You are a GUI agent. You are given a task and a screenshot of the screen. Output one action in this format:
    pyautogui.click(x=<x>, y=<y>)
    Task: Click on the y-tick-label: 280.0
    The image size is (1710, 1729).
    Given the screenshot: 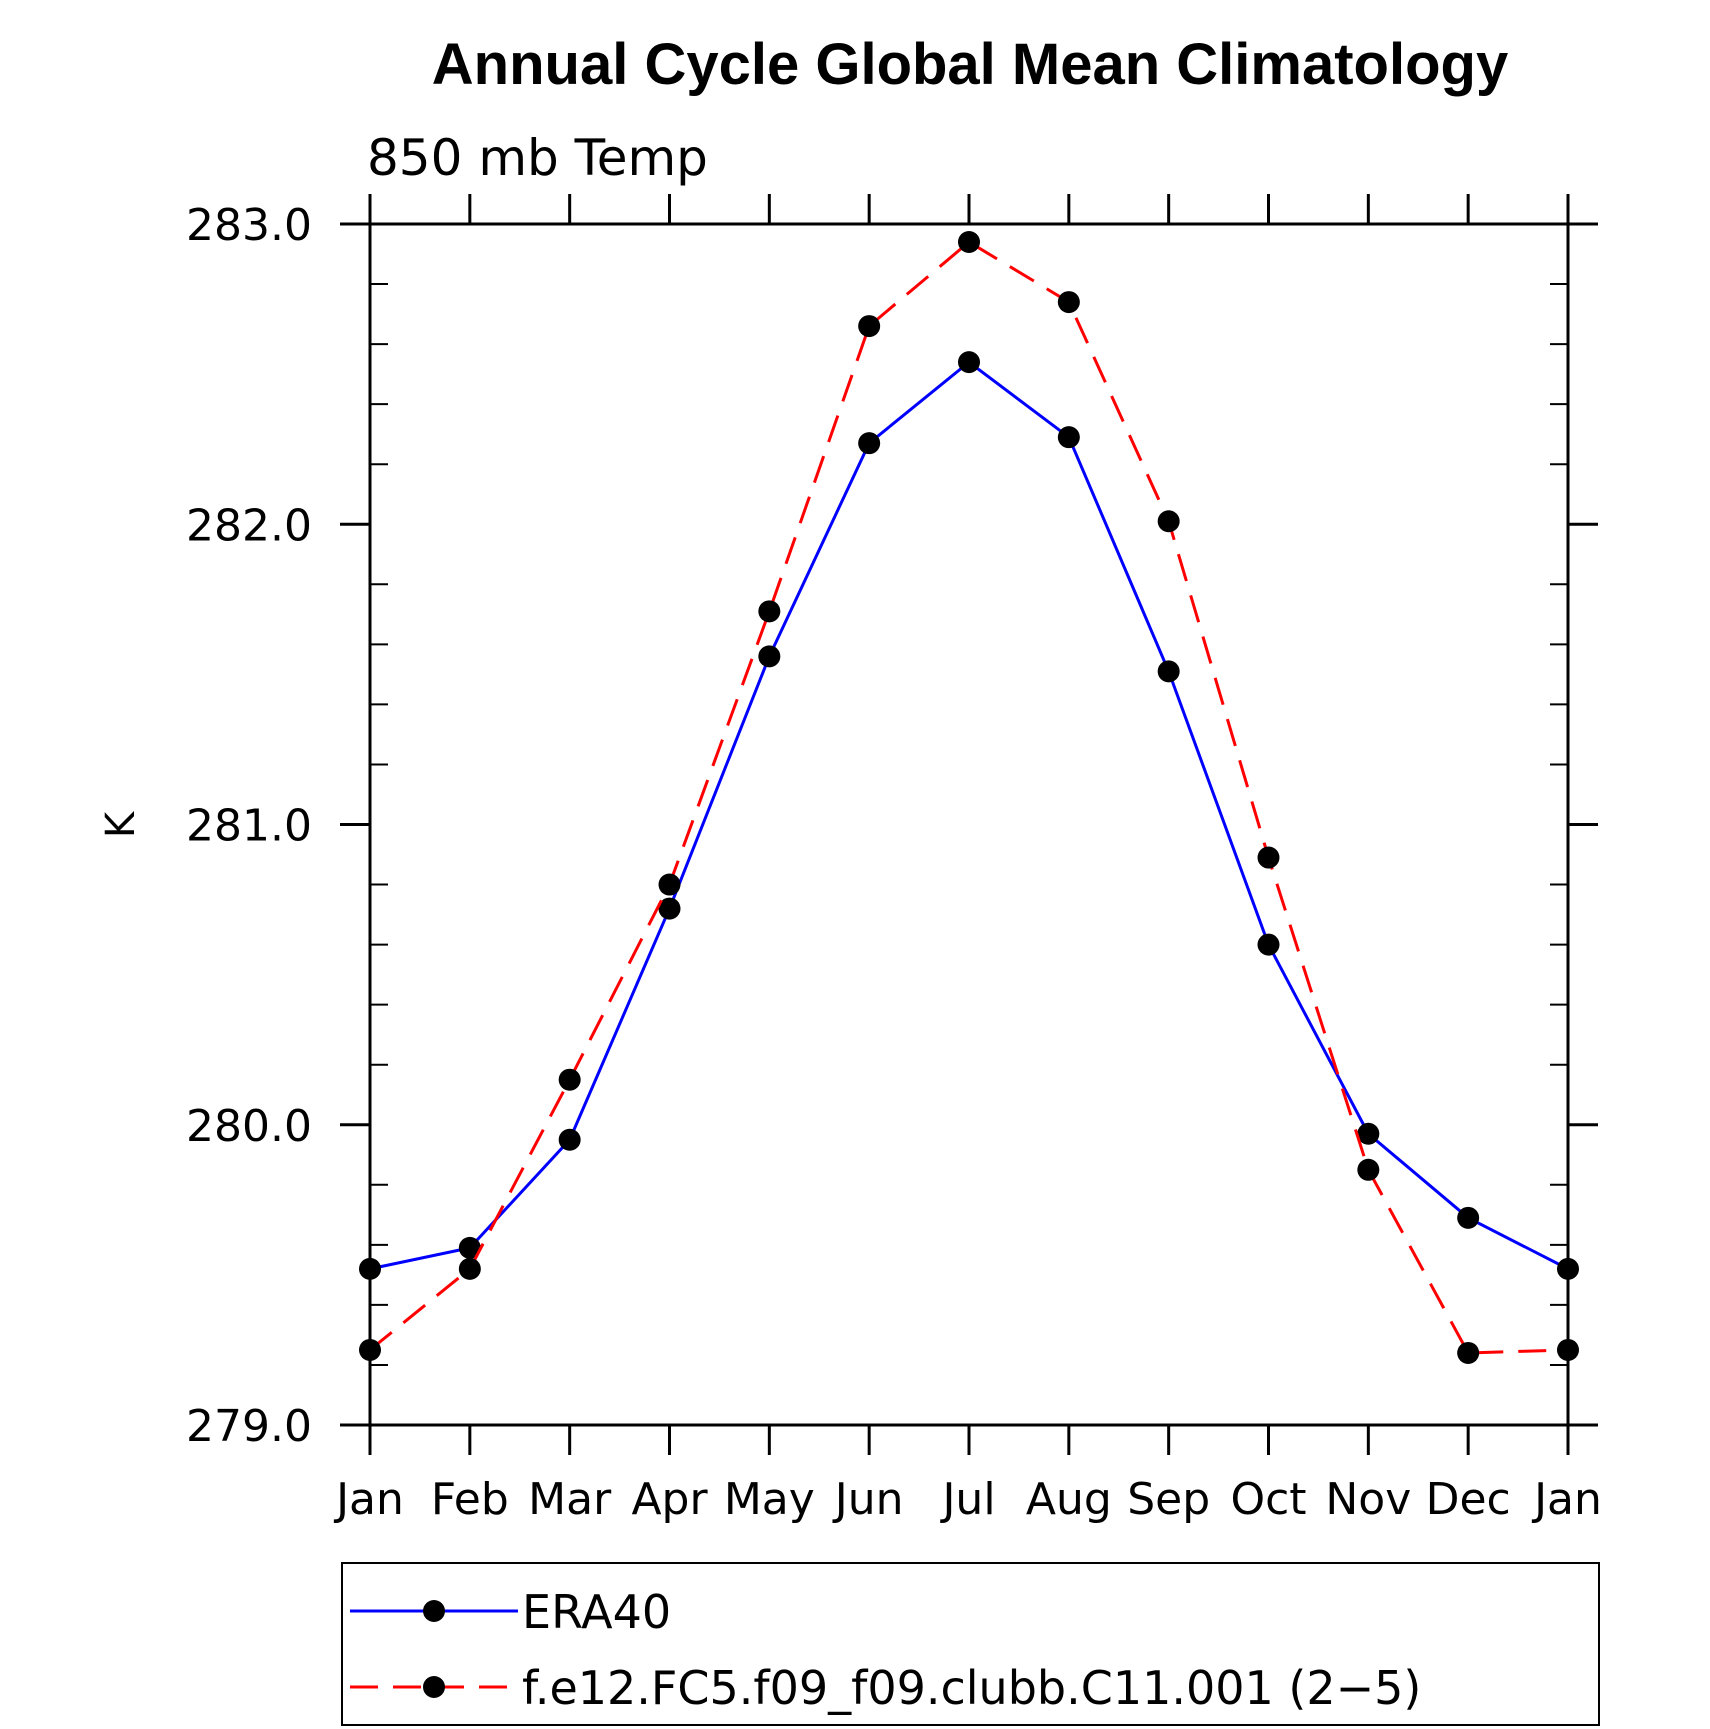 What is the action you would take?
    pyautogui.click(x=249, y=1126)
    